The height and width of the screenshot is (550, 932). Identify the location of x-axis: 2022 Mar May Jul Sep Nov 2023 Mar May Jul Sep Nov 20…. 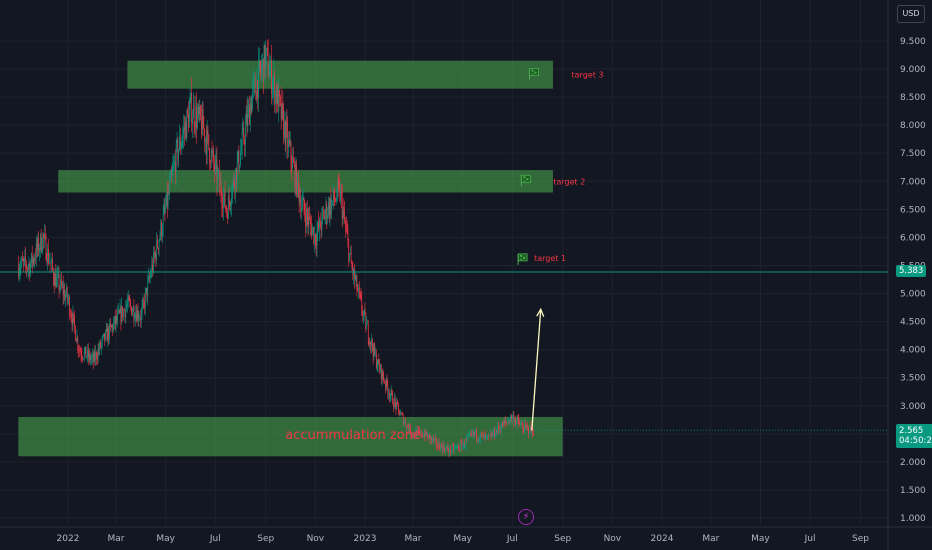
(463, 539).